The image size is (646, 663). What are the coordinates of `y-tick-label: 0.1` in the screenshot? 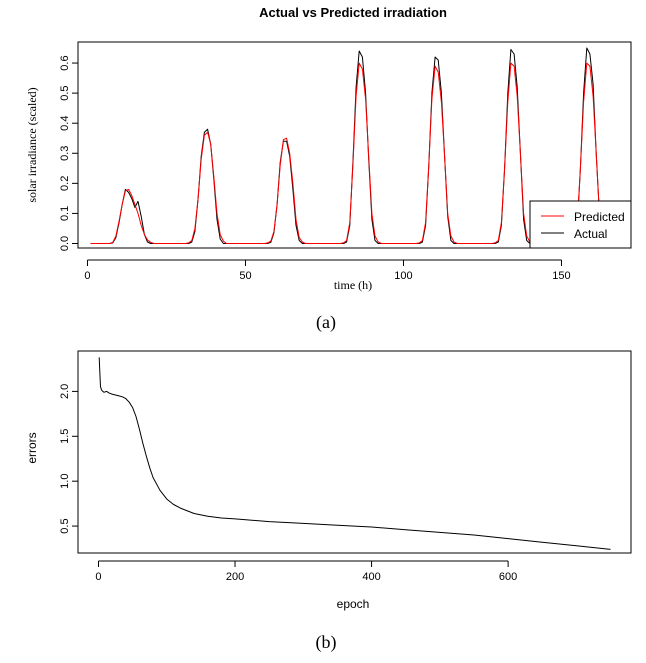 It's located at (65, 213).